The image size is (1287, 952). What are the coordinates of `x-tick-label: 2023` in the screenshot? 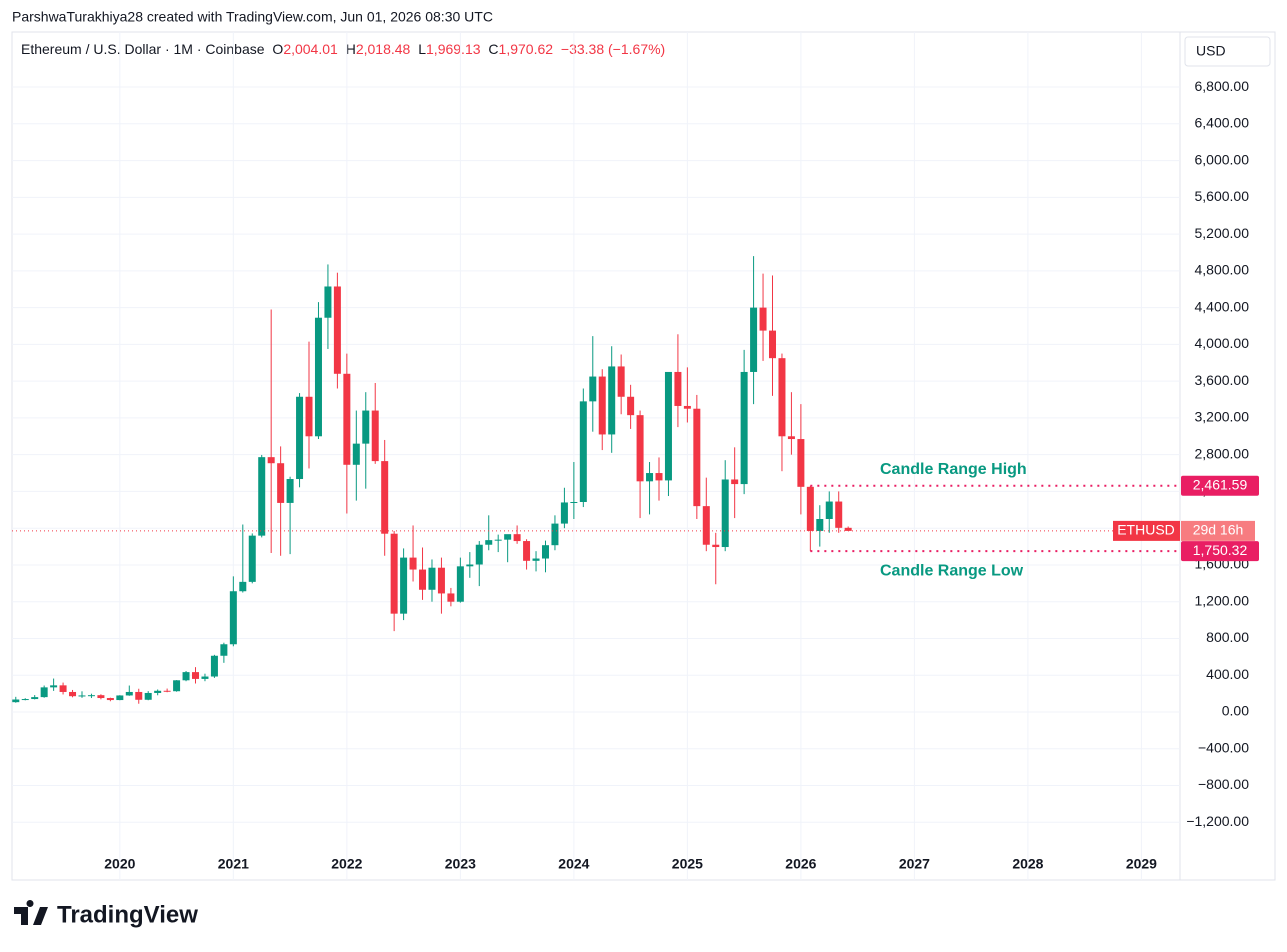 It's located at (460, 864).